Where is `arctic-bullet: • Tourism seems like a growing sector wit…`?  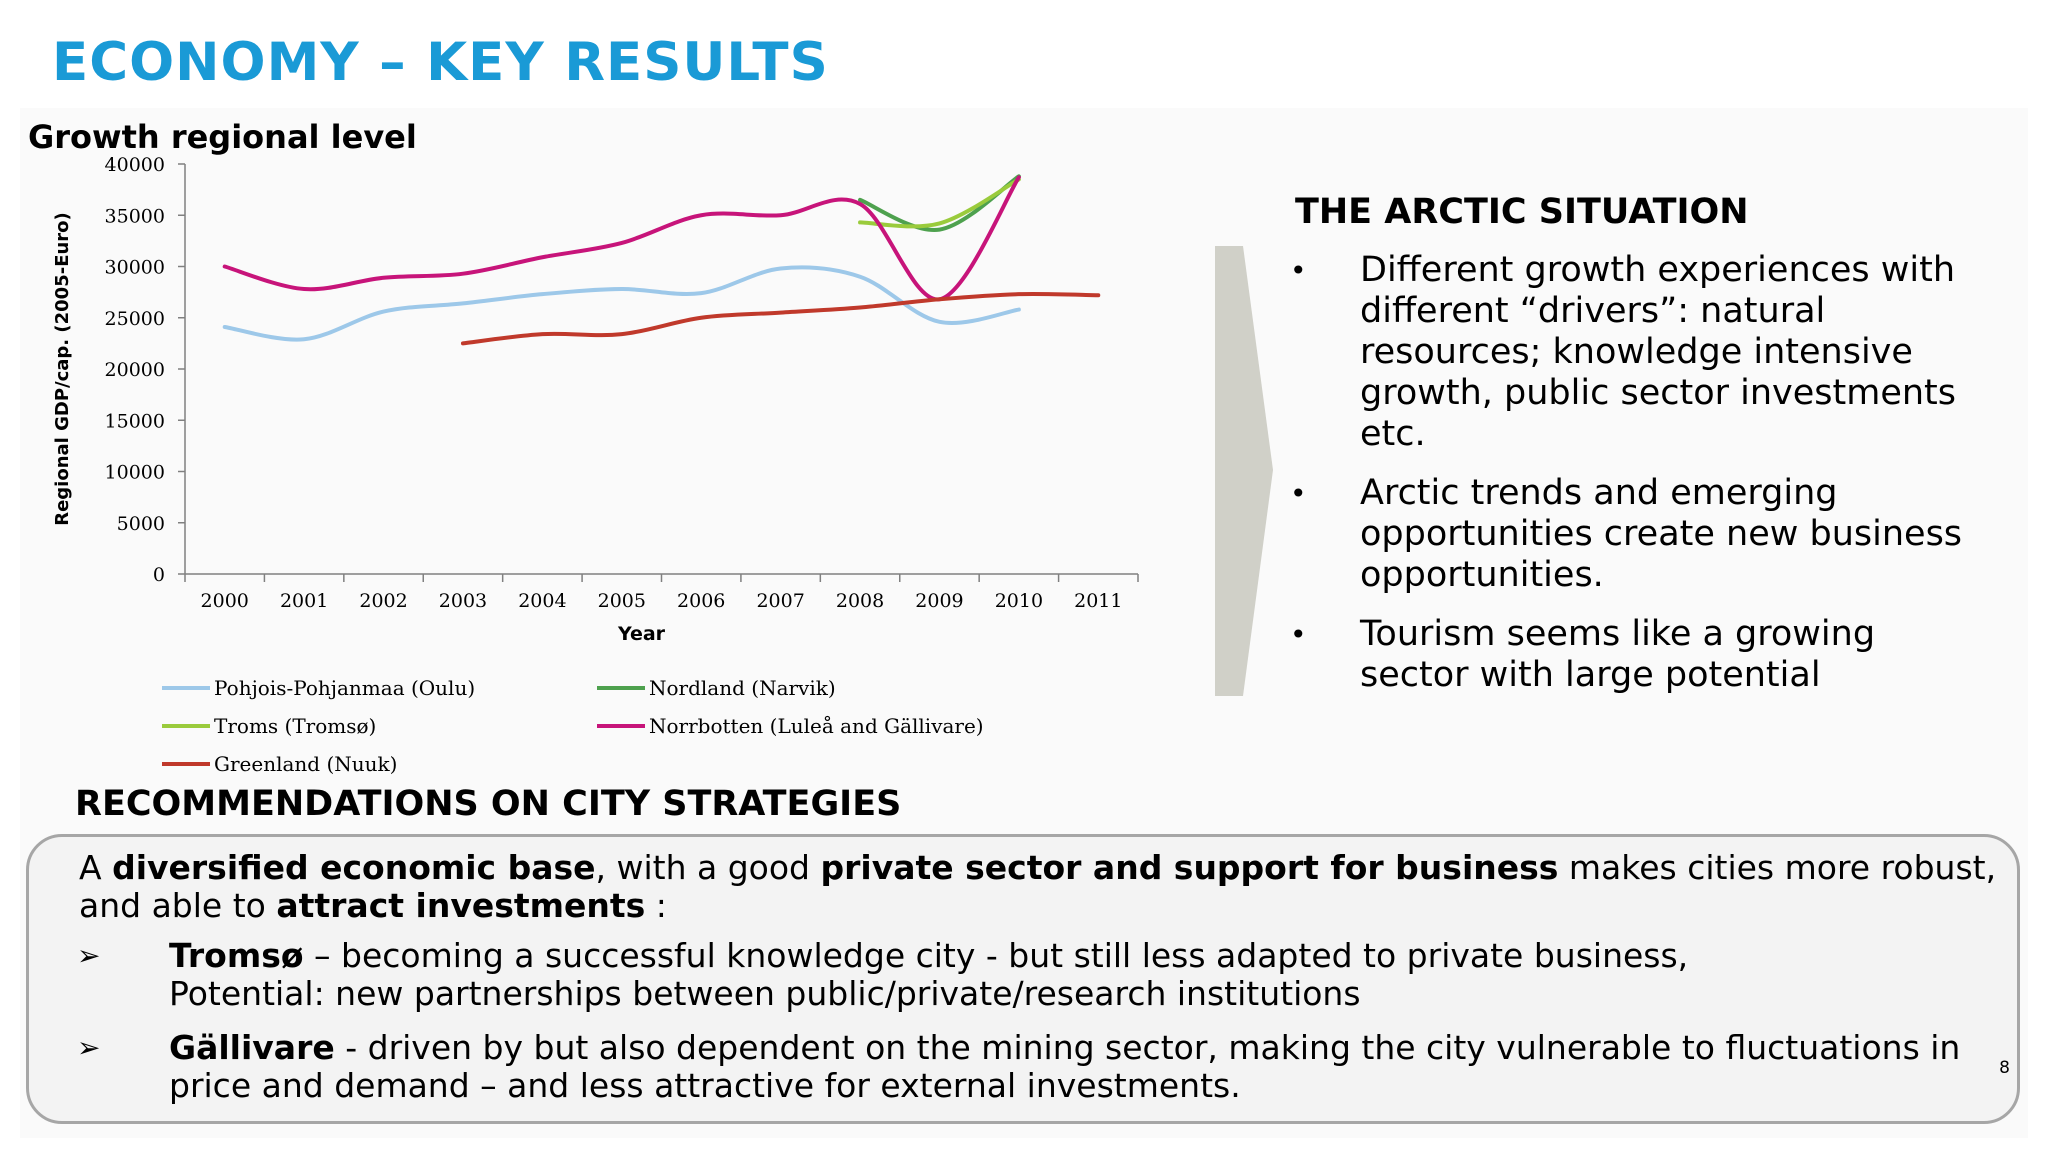
arctic-bullet: • Tourism seems like a growing sector wit… is located at coordinates (1583, 654).